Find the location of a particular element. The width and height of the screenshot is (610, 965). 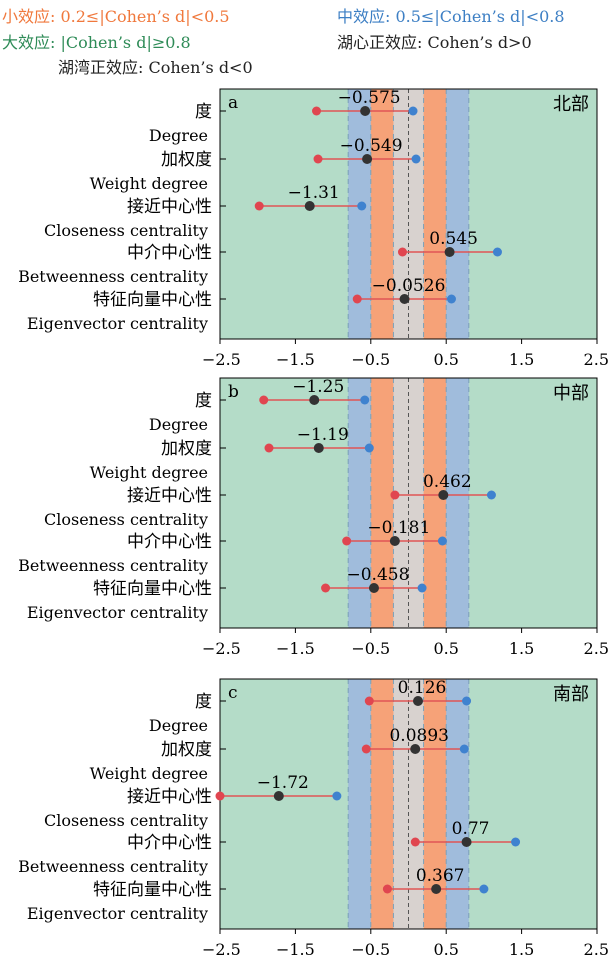

region-title: 北部 is located at coordinates (571, 104).